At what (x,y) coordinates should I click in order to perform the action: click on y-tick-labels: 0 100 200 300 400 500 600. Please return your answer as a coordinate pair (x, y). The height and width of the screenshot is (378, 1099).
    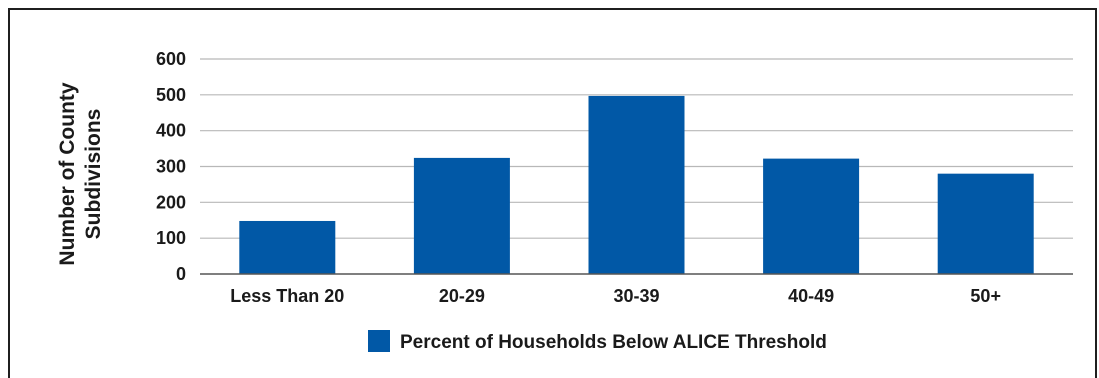
    Looking at the image, I should click on (171, 166).